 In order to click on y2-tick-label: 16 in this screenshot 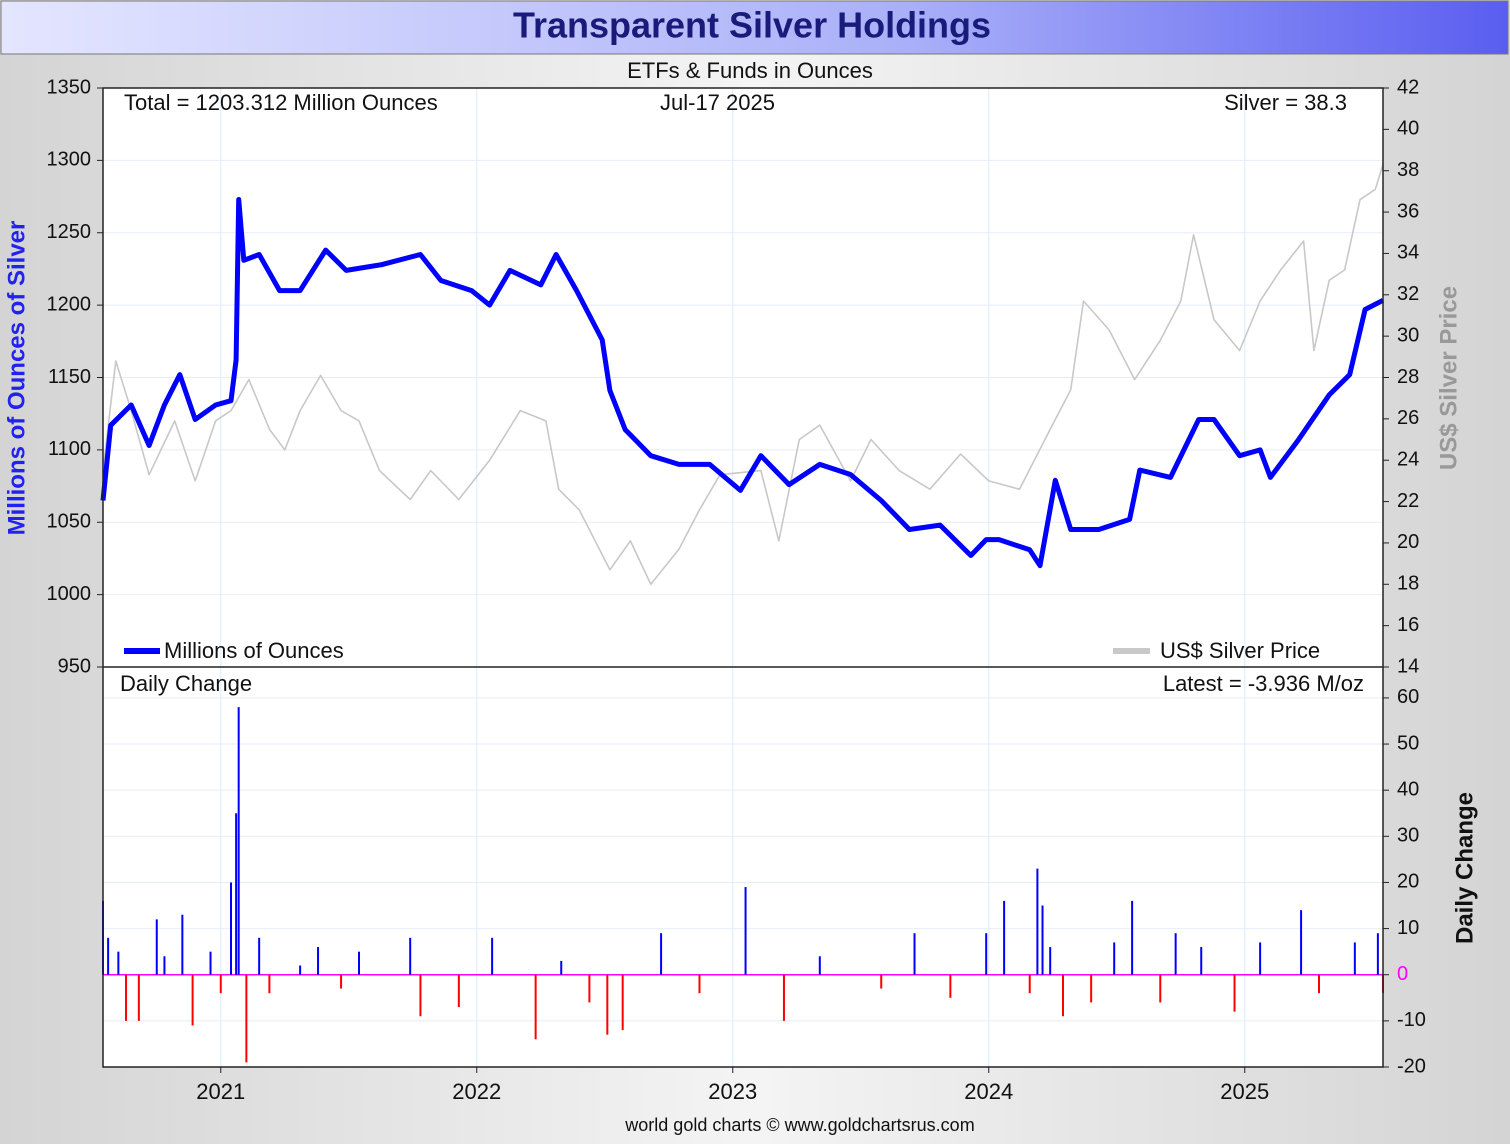, I will do `click(1408, 625)`.